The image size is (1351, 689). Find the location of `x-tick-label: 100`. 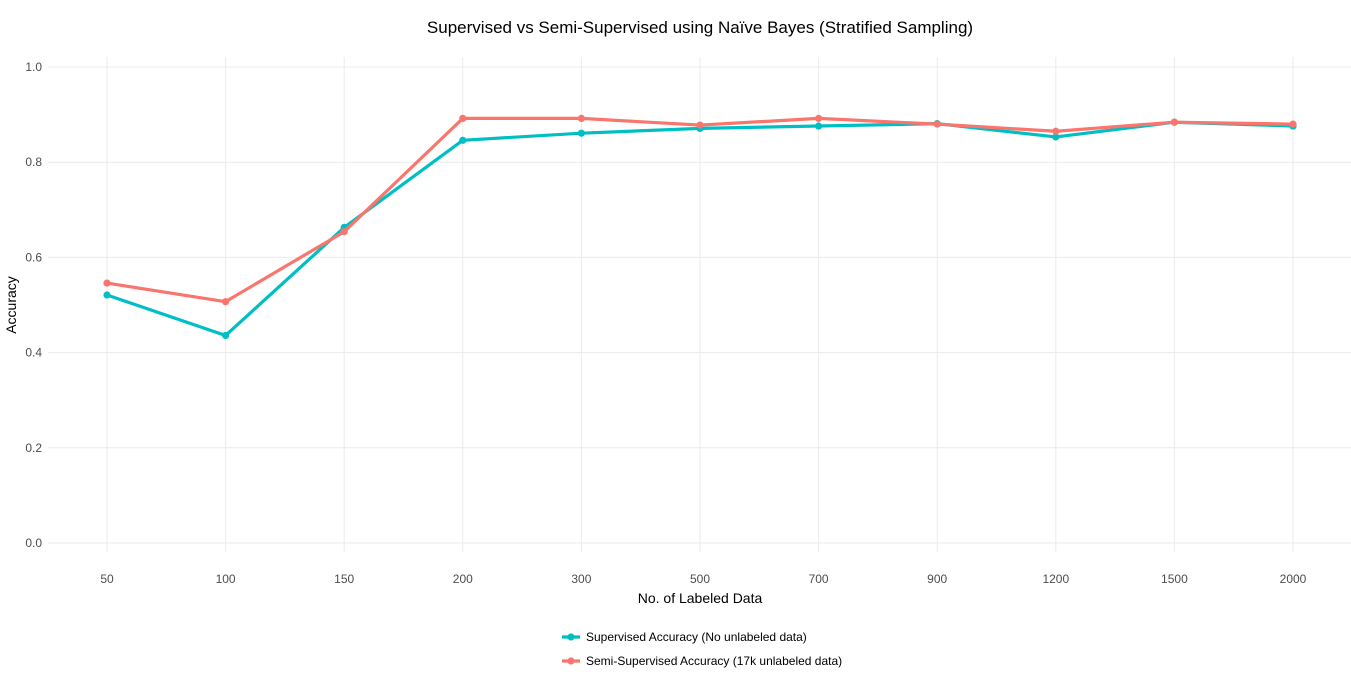

x-tick-label: 100 is located at coordinates (226, 579).